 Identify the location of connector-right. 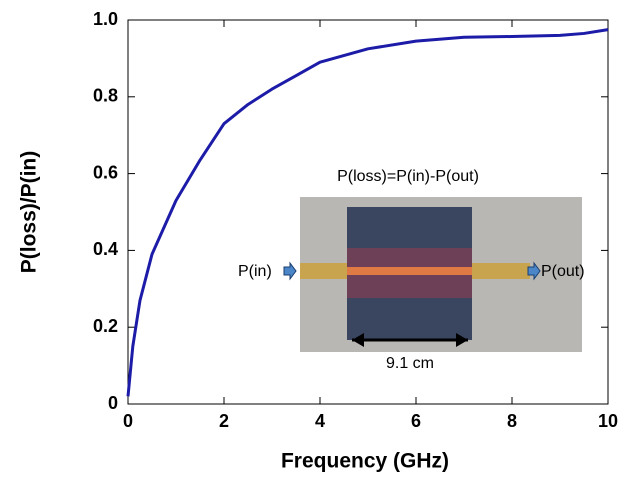
(501, 271).